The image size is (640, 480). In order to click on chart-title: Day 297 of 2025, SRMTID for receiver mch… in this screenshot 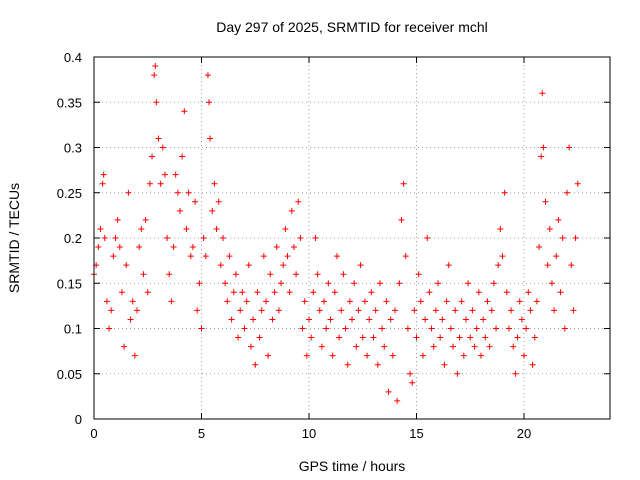, I will do `click(352, 27)`.